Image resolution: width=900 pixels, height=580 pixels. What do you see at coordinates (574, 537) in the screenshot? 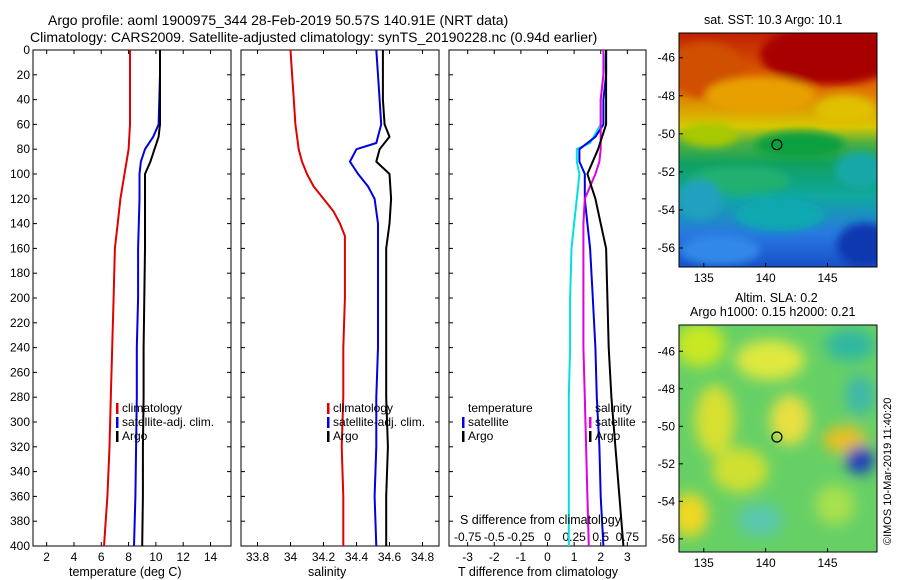
I see `s-diff-tick-label: 0.25` at bounding box center [574, 537].